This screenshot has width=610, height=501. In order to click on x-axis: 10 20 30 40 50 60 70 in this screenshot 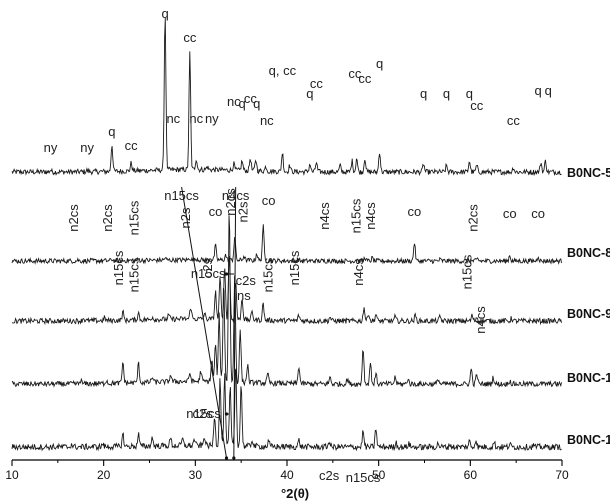, I will do `click(287, 470)`.